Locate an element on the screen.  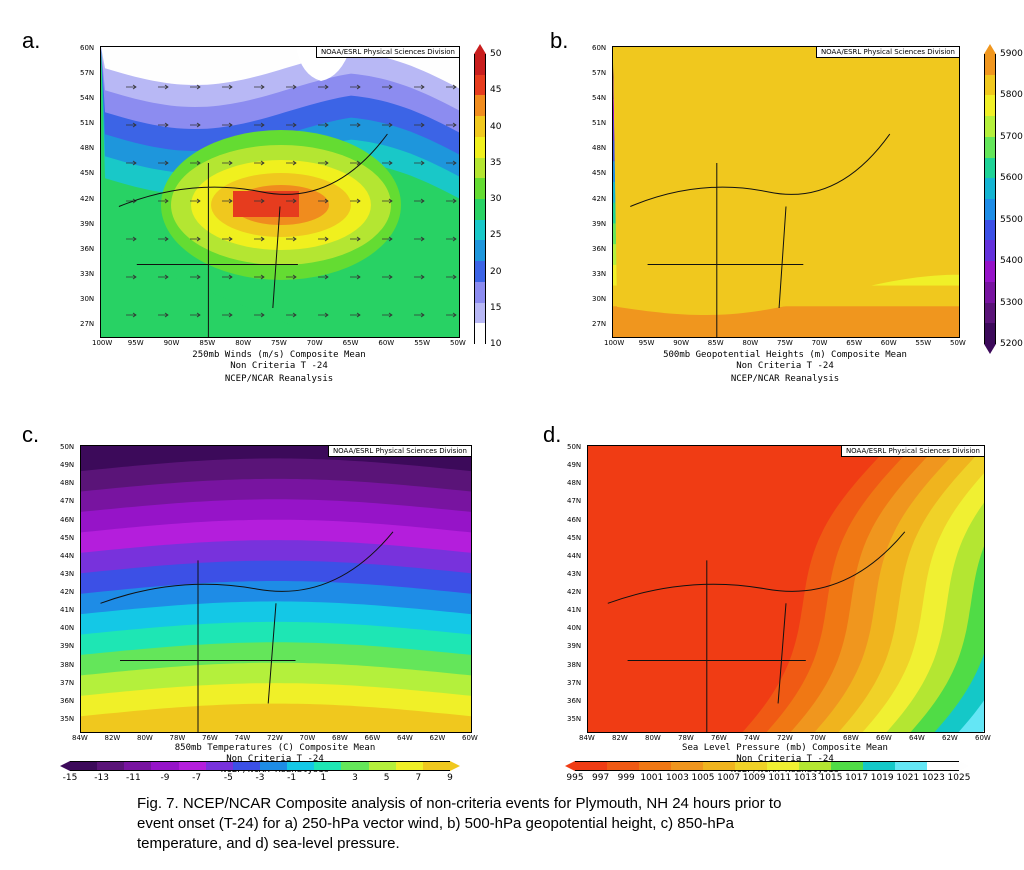
panel-b-field is located at coordinates (786, 192).